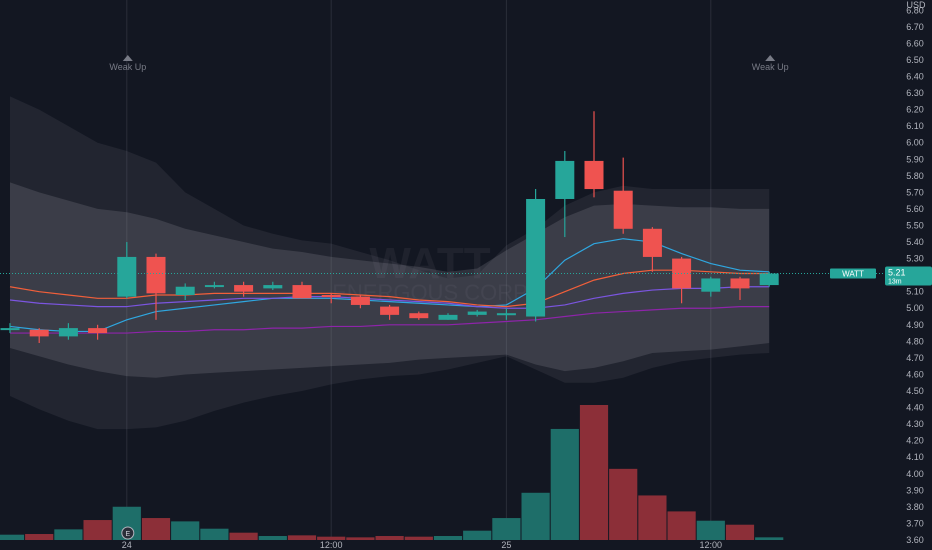 This screenshot has height=550, width=932. I want to click on price-tick-label: 5.60, so click(915, 209).